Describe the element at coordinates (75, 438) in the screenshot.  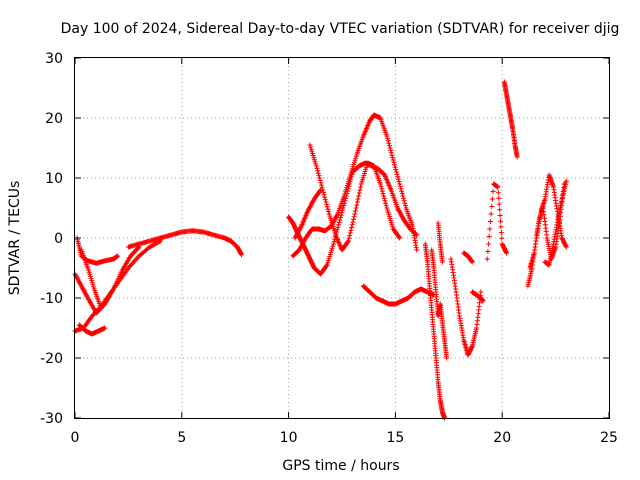
I see `x-tick-label: 0` at that location.